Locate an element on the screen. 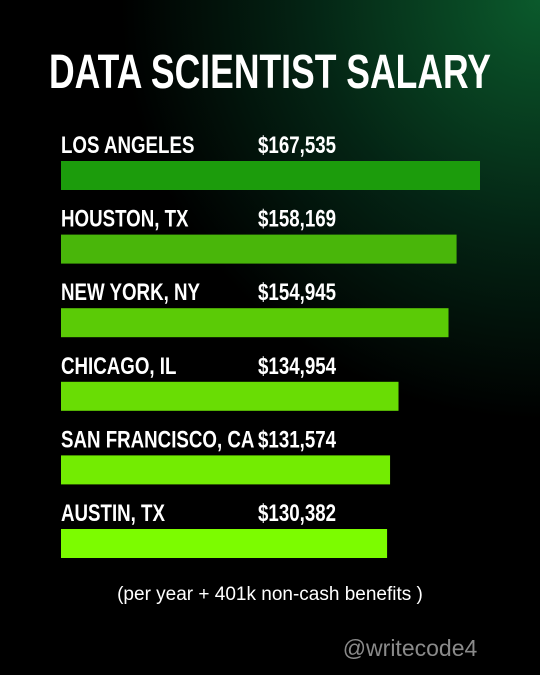 The width and height of the screenshot is (540, 675). value-label: $154,945 is located at coordinates (297, 292).